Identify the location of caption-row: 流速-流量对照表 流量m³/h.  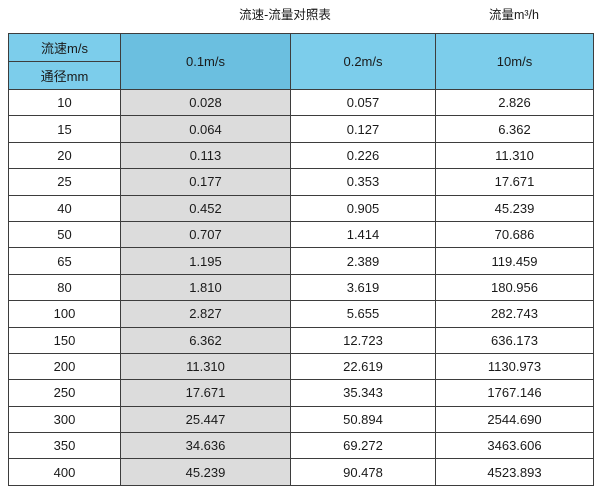
(300, 18).